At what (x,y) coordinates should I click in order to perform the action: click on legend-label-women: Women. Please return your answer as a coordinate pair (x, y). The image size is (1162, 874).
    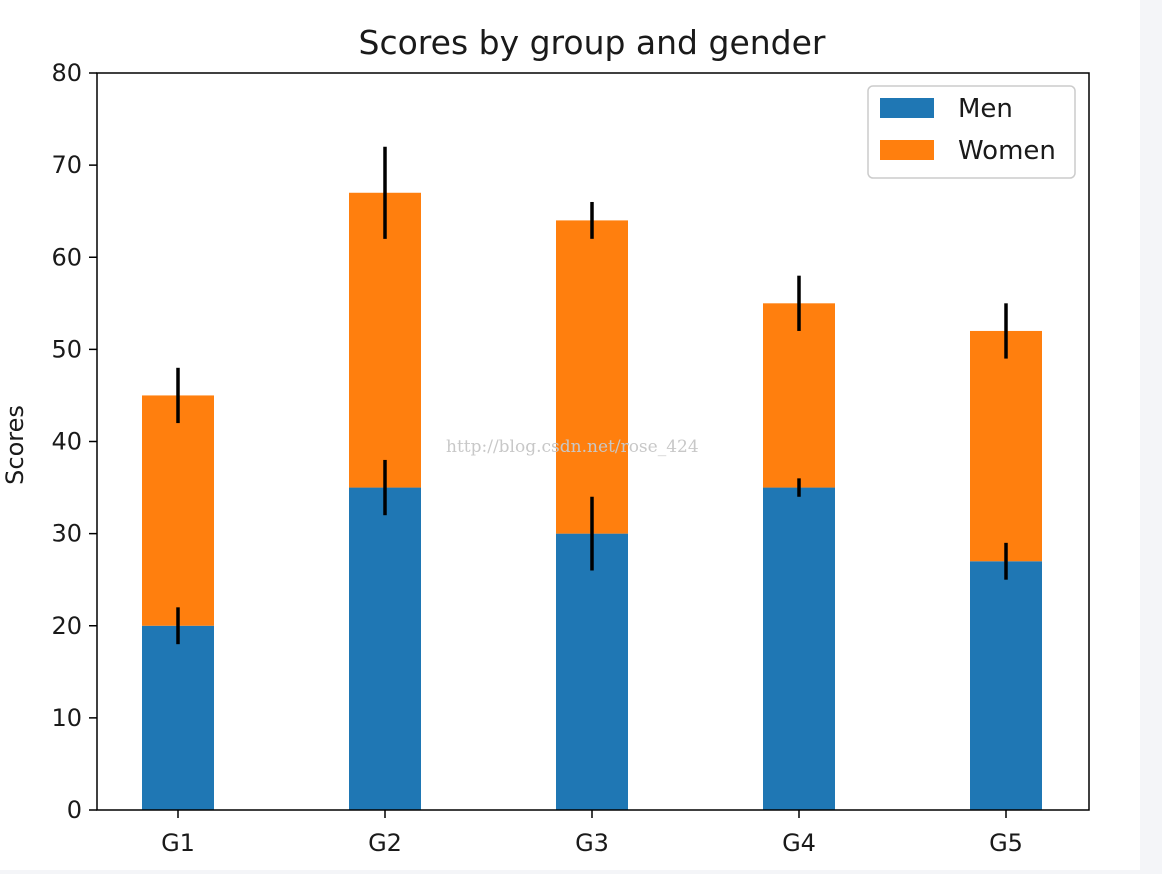
    Looking at the image, I should click on (1007, 151).